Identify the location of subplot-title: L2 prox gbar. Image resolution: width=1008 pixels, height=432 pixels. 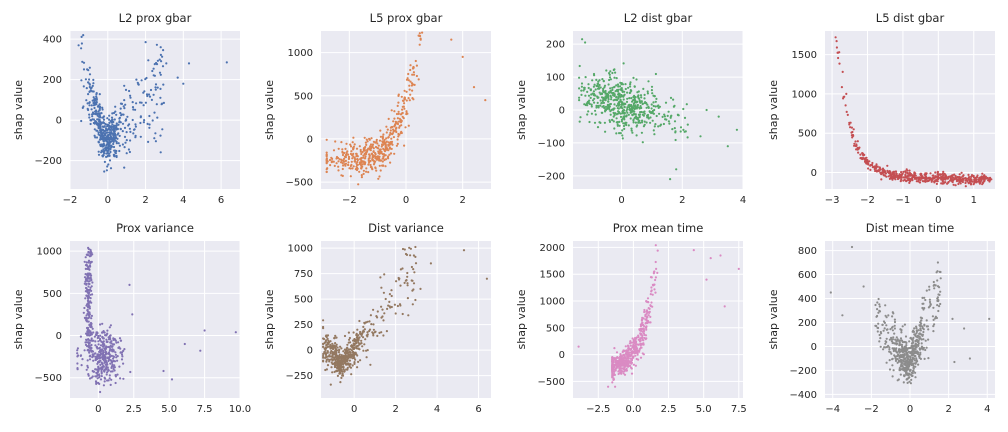
(155, 18).